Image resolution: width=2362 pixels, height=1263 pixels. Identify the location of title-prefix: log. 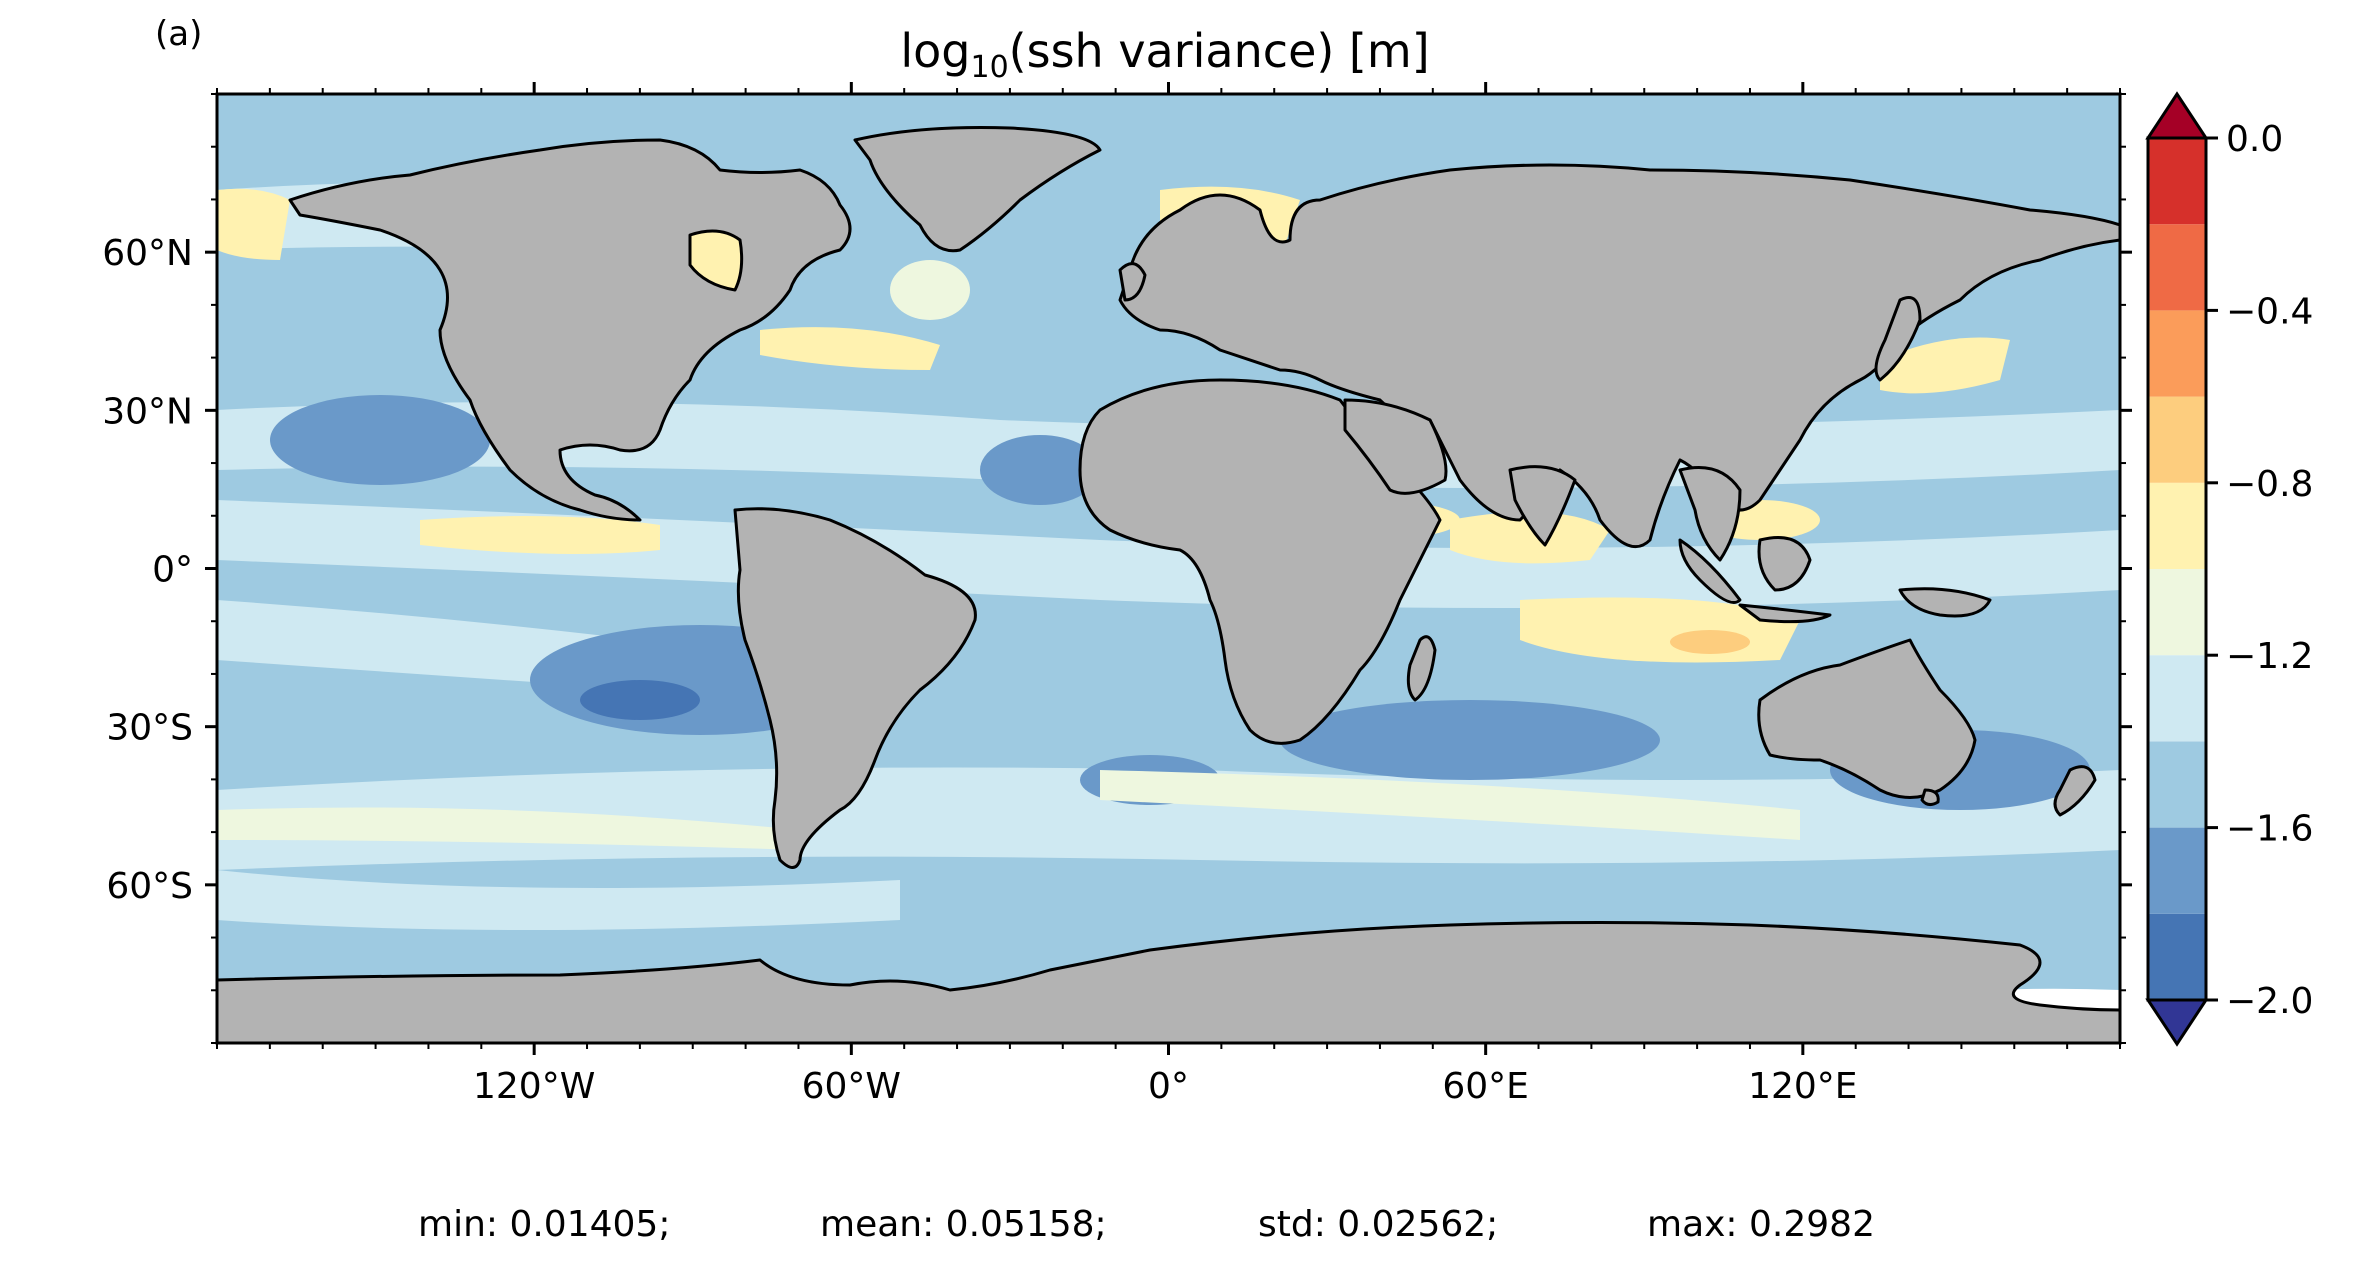
(935, 51).